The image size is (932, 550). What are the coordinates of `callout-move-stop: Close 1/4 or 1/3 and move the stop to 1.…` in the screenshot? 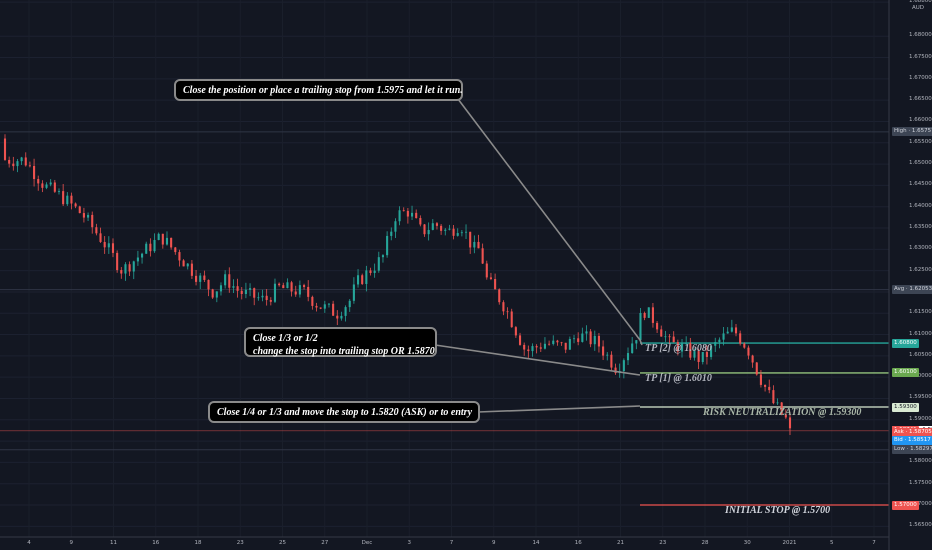 It's located at (344, 412).